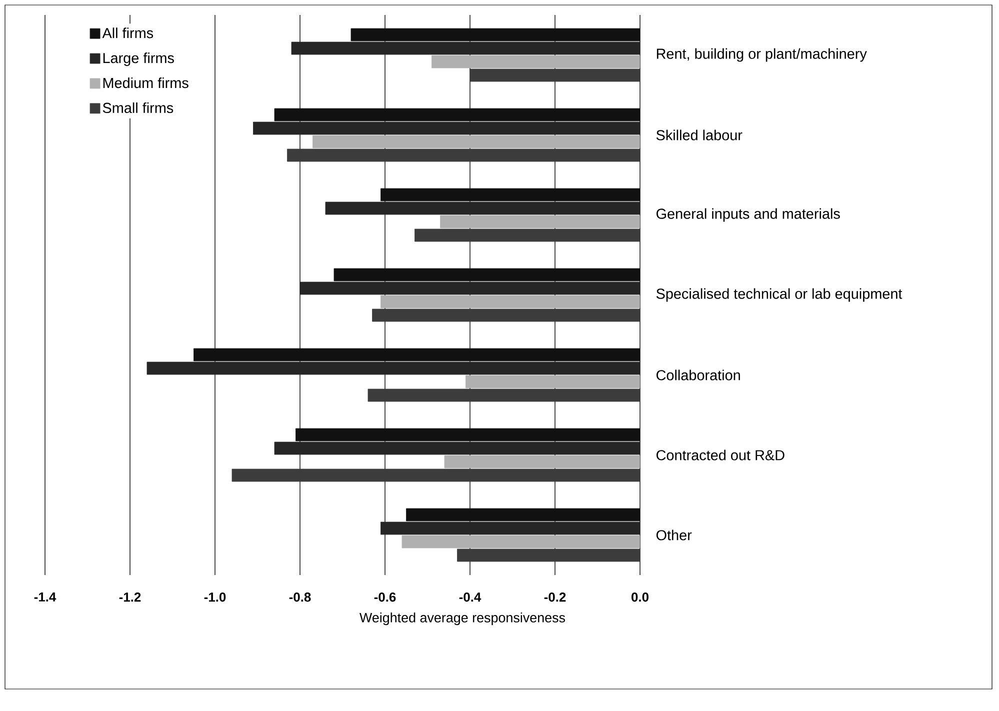  Describe the element at coordinates (761, 55) in the screenshot. I see `y-tick-label: Rent, building or plant/machinery` at that location.